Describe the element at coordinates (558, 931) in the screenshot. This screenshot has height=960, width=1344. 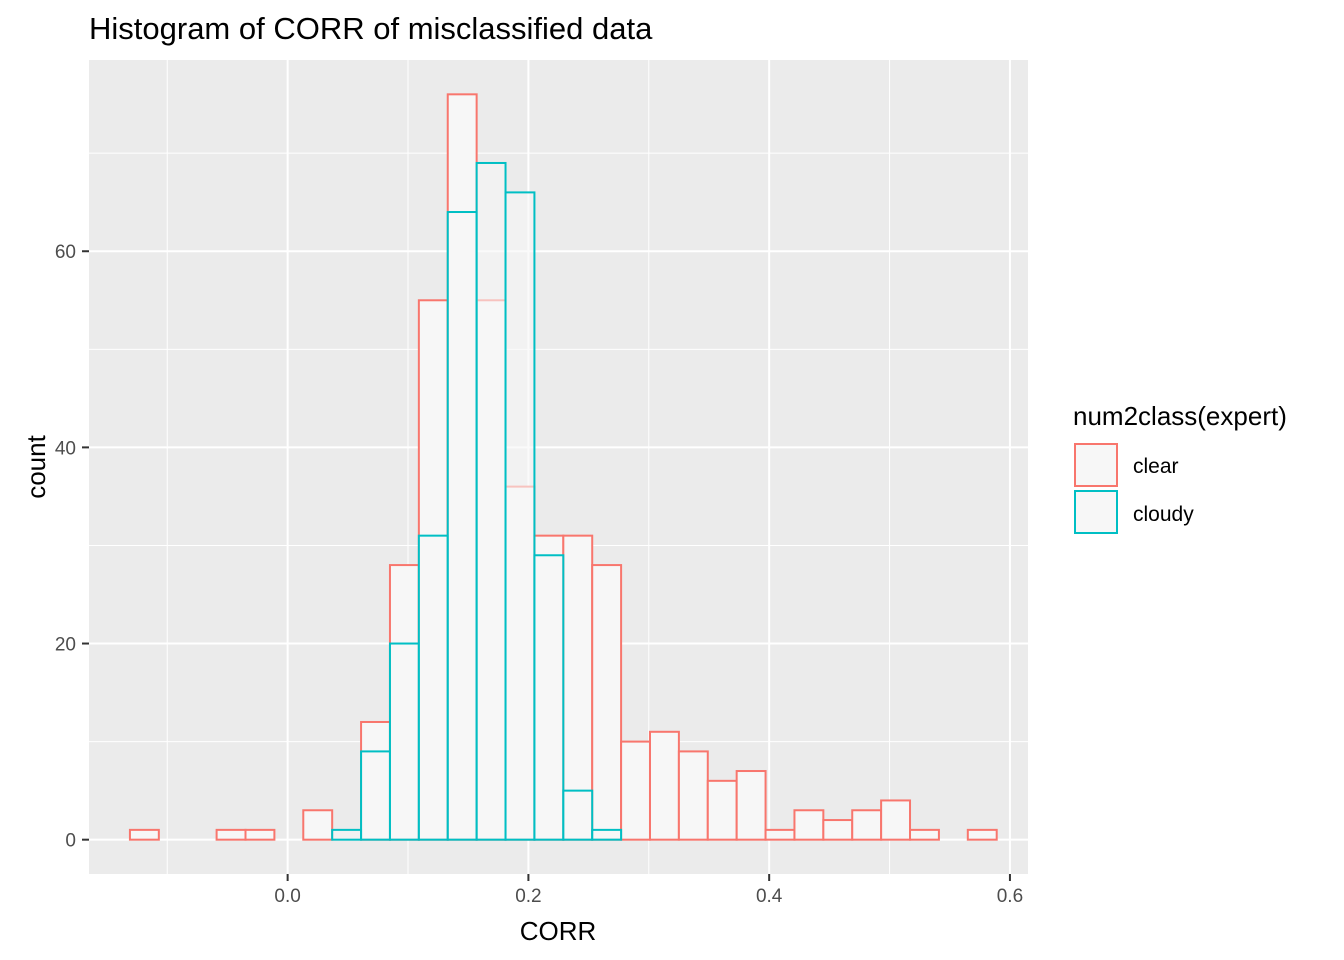
I see `x-axis-title: CORR` at that location.